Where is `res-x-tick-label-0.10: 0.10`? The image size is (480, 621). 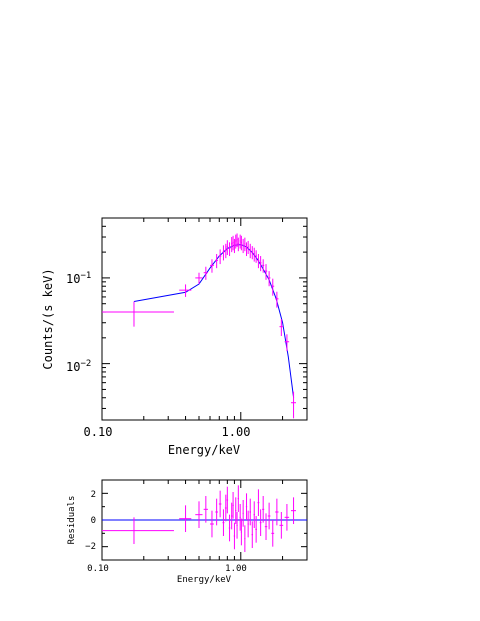
res-x-tick-label-0.10: 0.10 is located at coordinates (98, 569).